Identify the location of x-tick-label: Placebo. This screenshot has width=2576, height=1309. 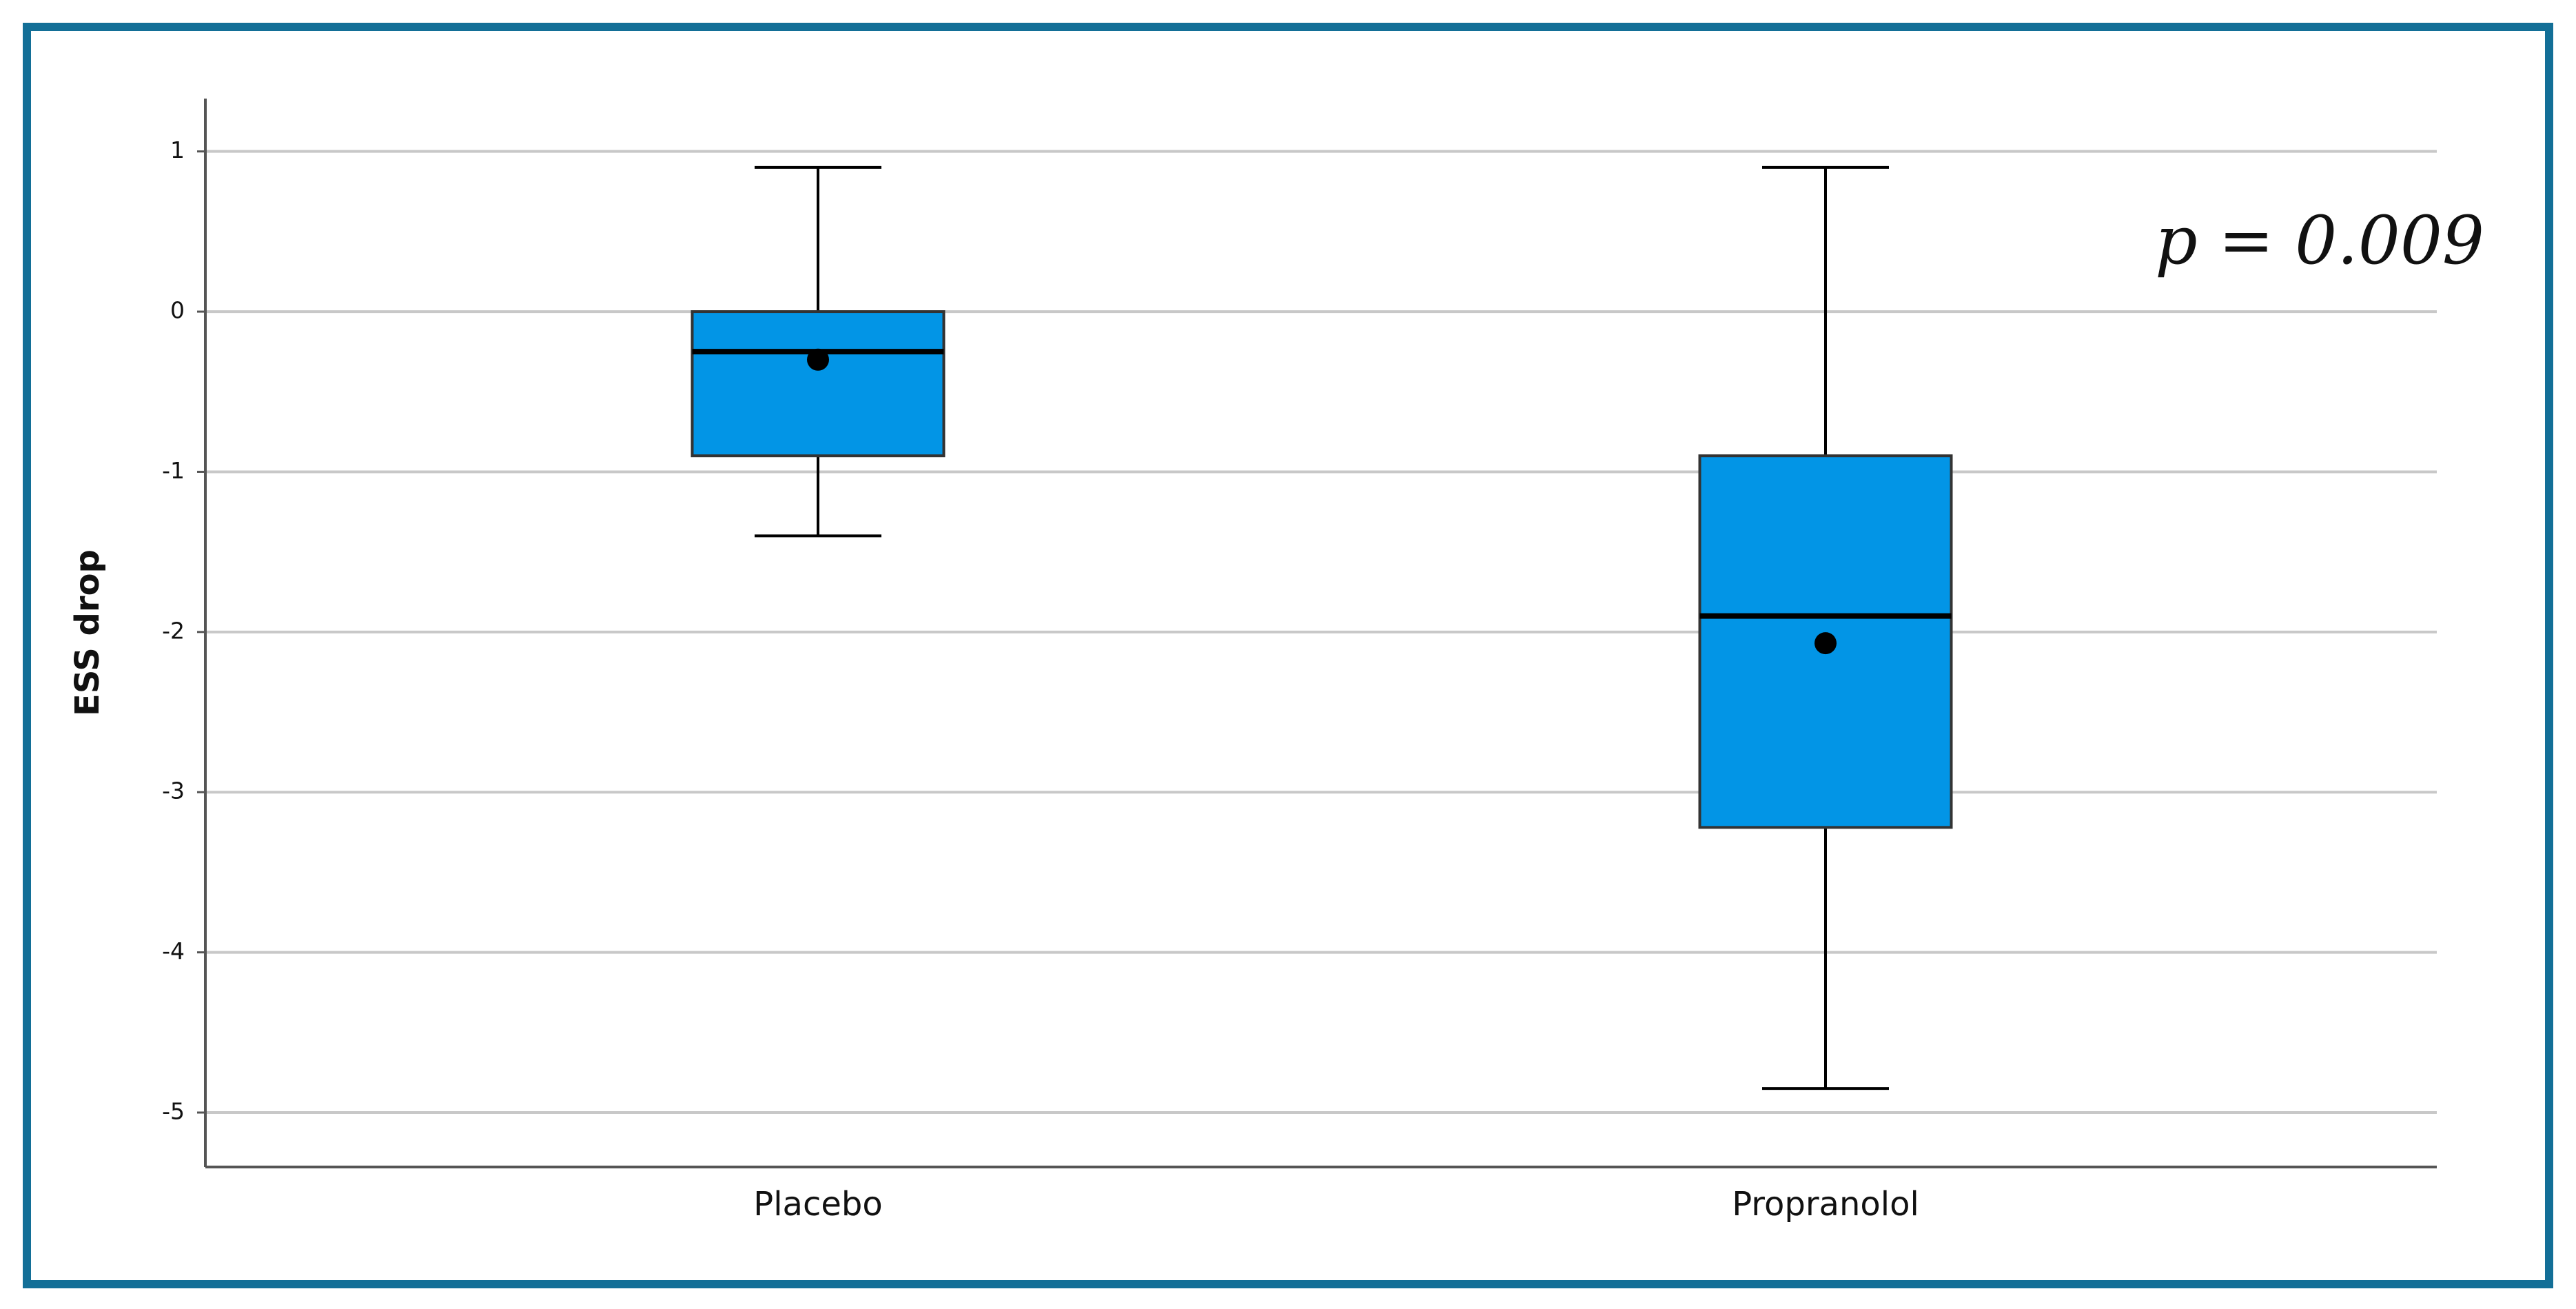
(817, 1204).